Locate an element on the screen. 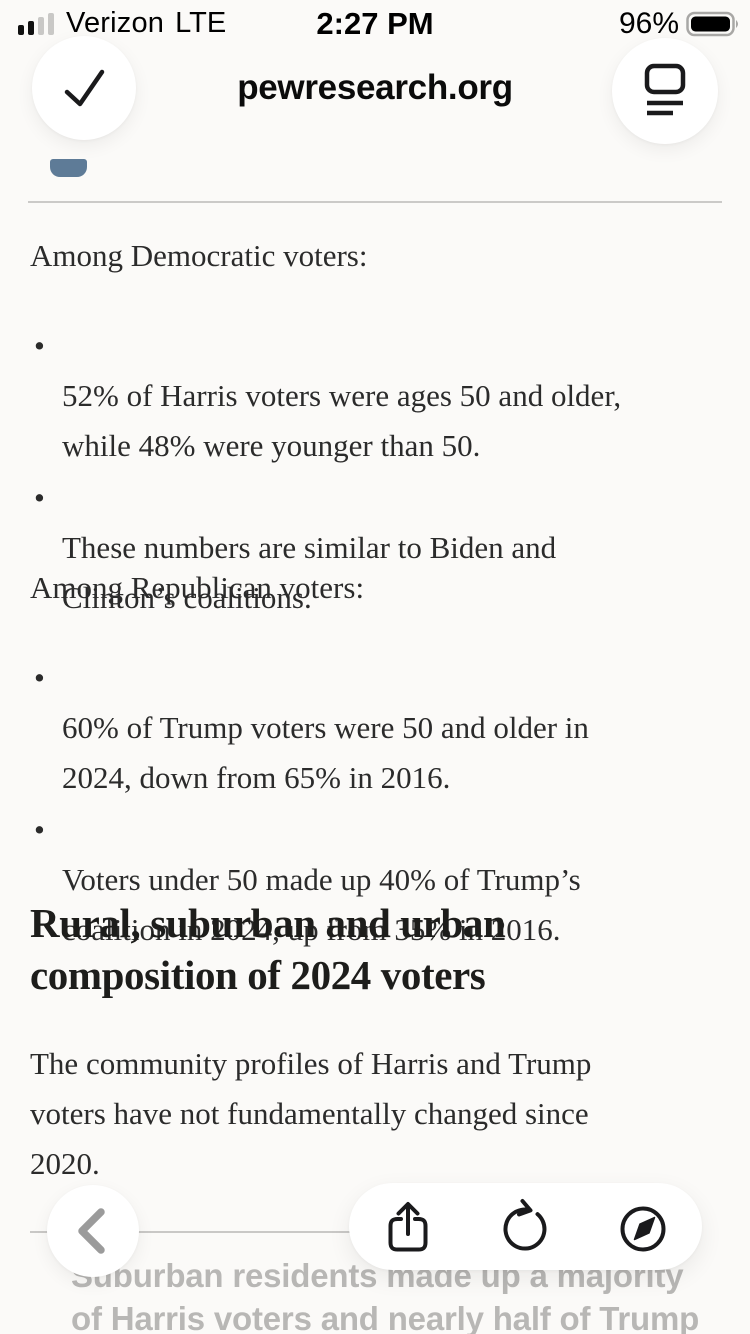 This screenshot has width=750, height=1334. back-button is located at coordinates (93, 1231).